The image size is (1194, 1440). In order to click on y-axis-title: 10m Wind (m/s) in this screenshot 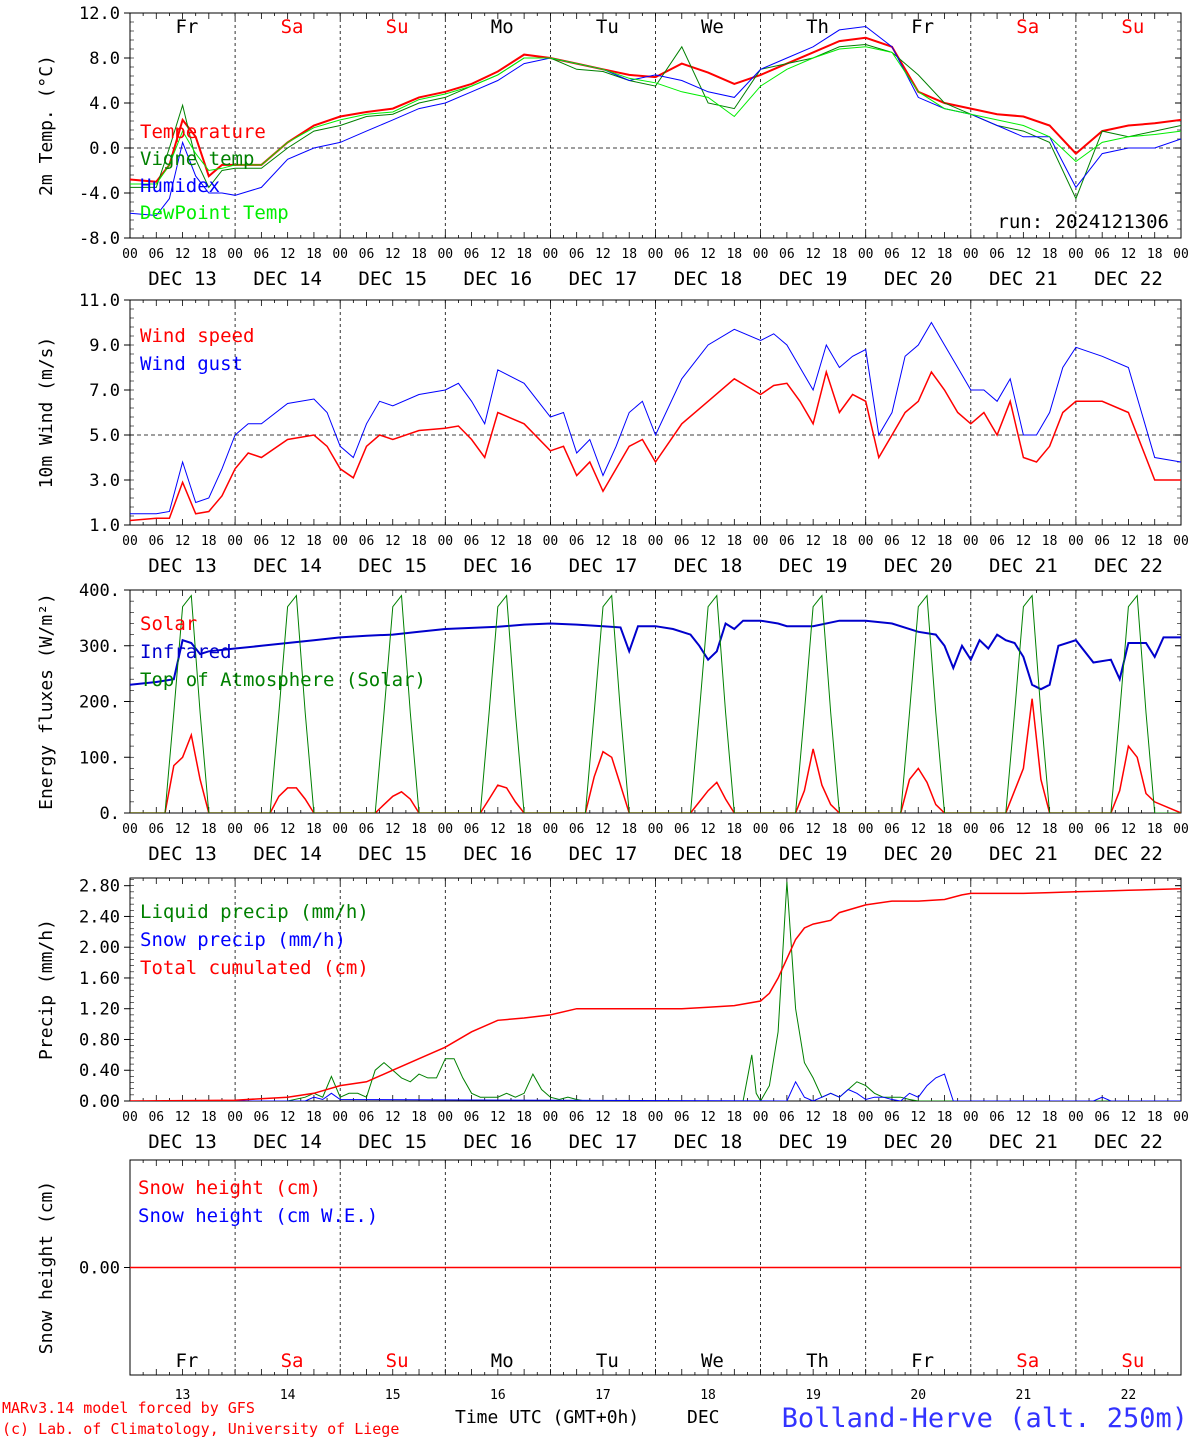, I will do `click(46, 413)`.